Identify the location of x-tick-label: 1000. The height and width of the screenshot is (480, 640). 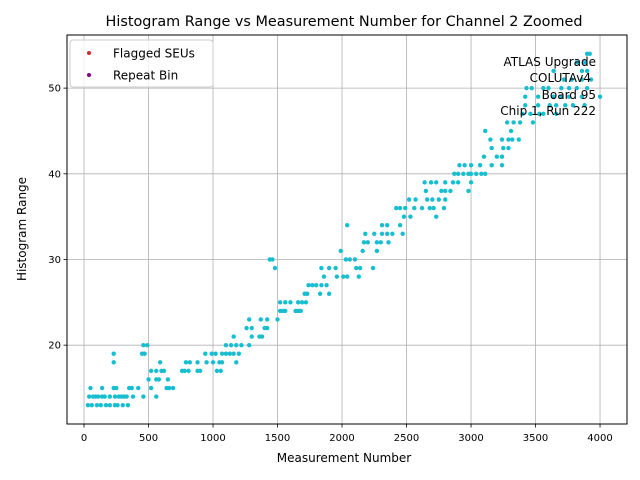
(212, 438).